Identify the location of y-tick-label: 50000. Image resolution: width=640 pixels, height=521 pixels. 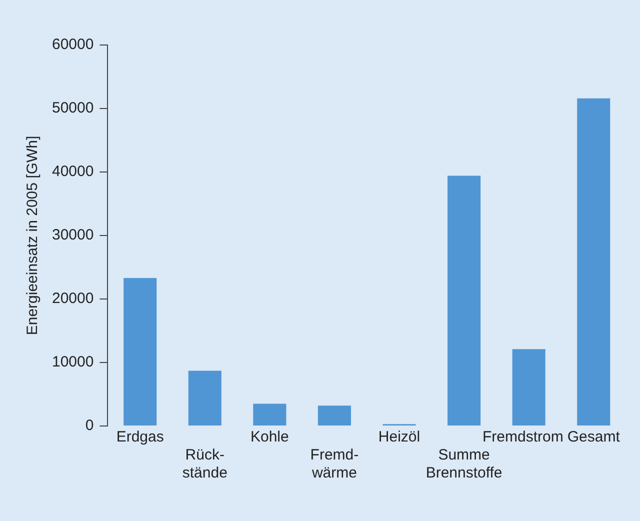
(73, 108).